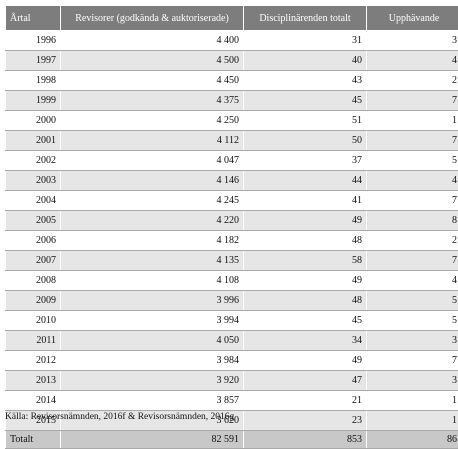 The image size is (458, 449). Describe the element at coordinates (33, 401) in the screenshot. I see `cell-year: 2014` at that location.